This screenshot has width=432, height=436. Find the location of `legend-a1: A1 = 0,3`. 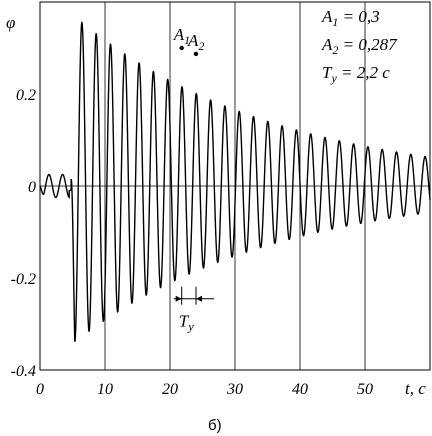

legend-a1: A1 = 0,3 is located at coordinates (350, 18).